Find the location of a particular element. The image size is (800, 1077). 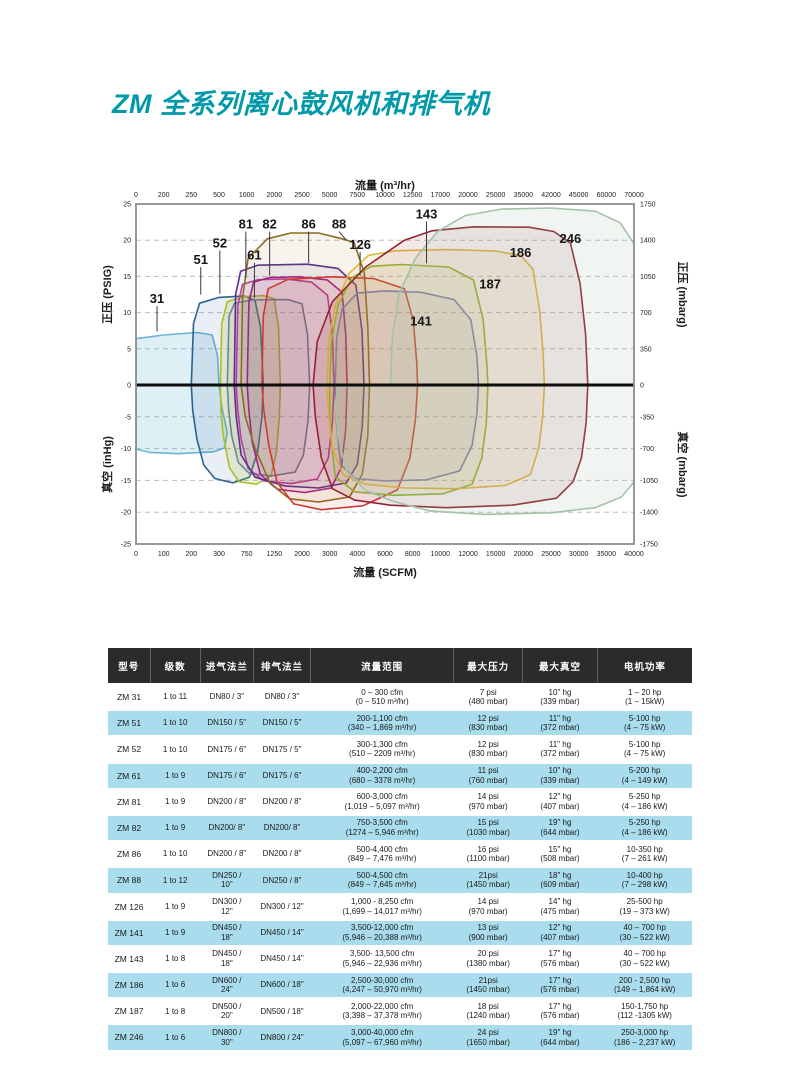

table-cell: 2,000-22,000 cfm (3,398 – 37,378 m³/hr) is located at coordinates (382, 1011).